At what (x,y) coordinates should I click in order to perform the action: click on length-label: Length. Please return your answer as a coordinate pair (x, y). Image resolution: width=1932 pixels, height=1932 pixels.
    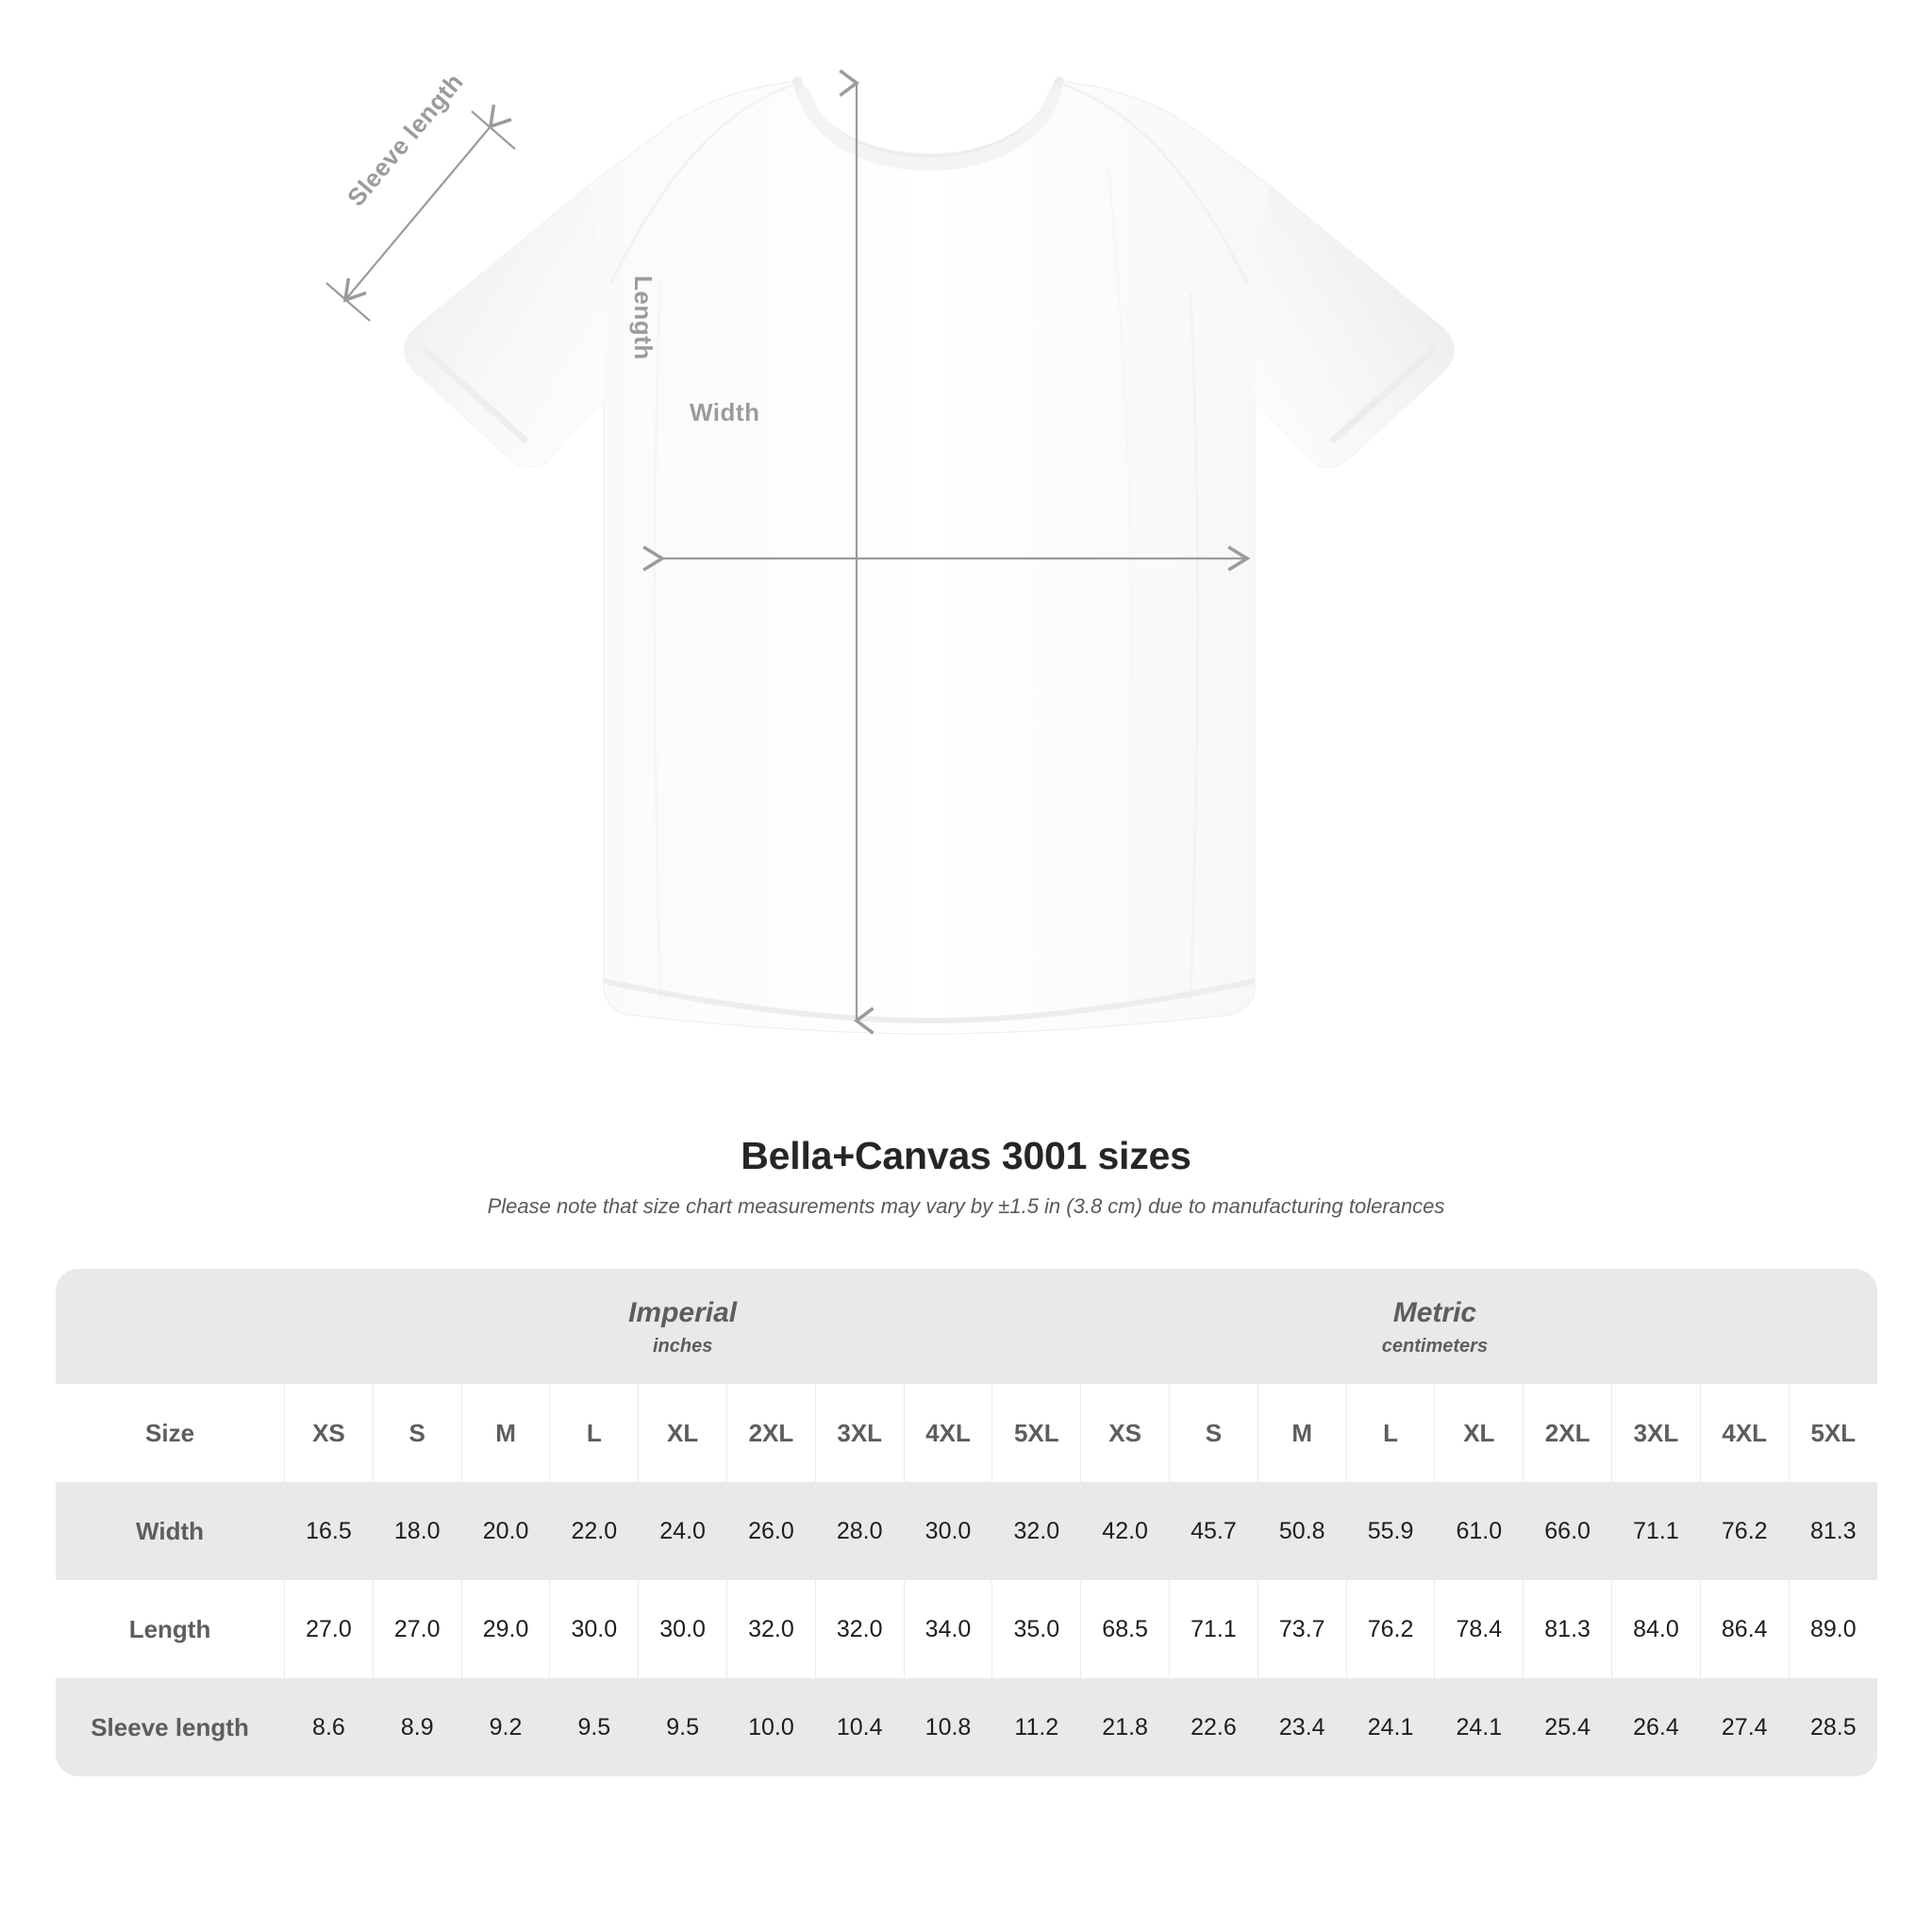
    Looking at the image, I should click on (643, 317).